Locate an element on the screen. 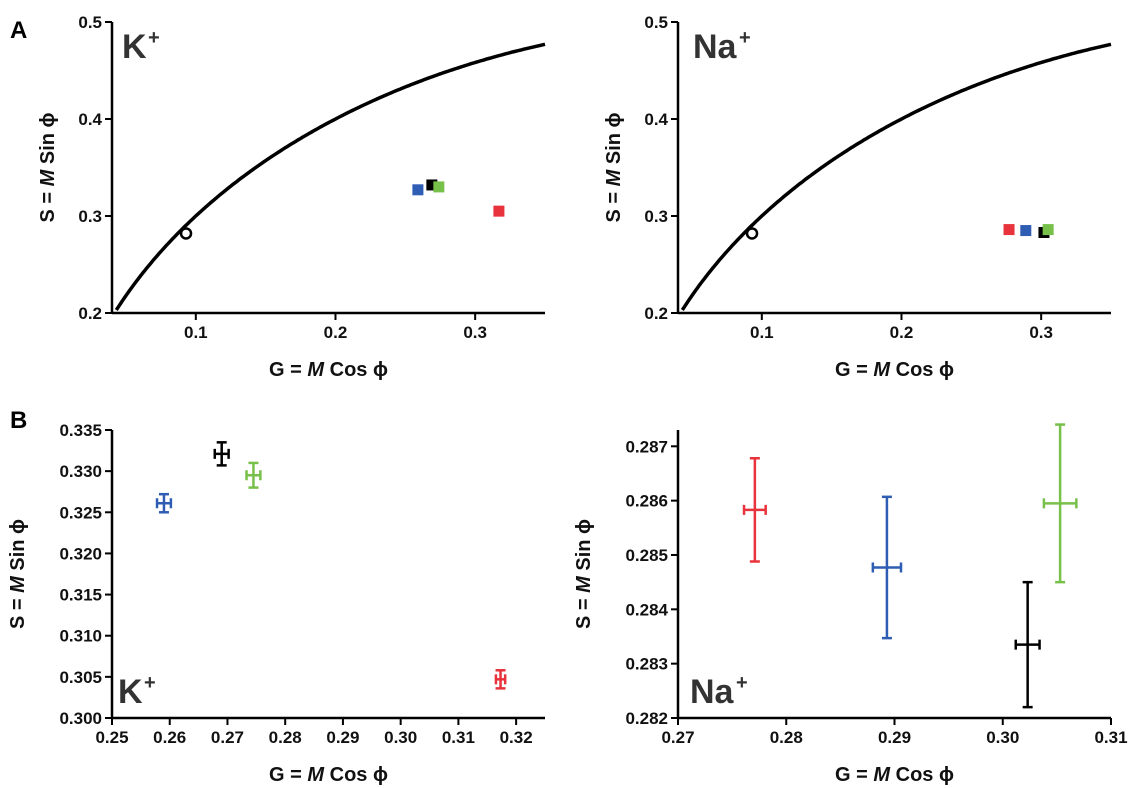 This screenshot has height=788, width=1129. y-tick-label: 0.300 is located at coordinates (80, 718).